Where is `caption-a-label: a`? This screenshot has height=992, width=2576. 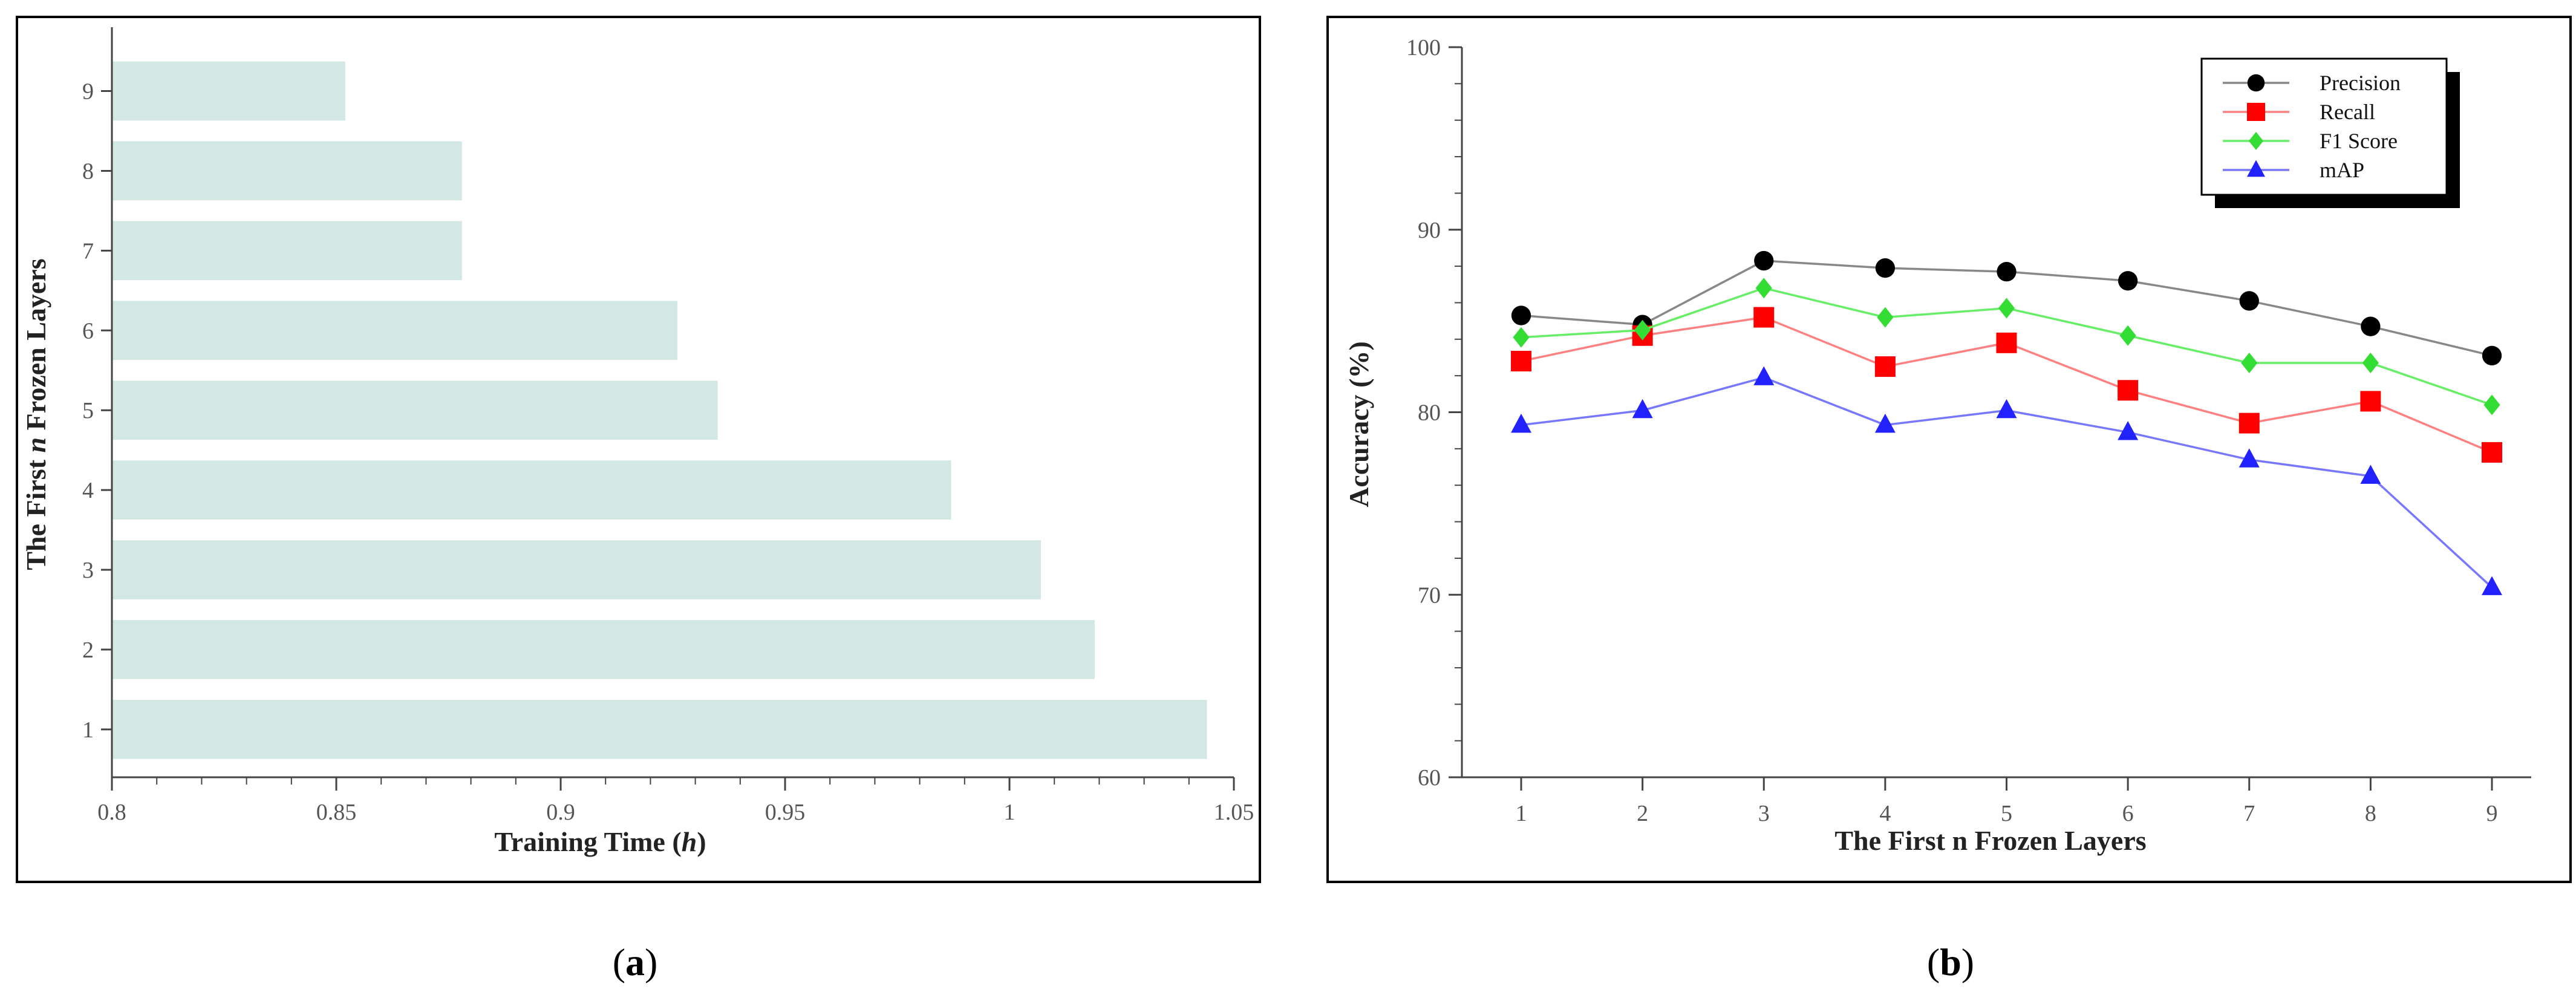 caption-a-label: a is located at coordinates (635, 962).